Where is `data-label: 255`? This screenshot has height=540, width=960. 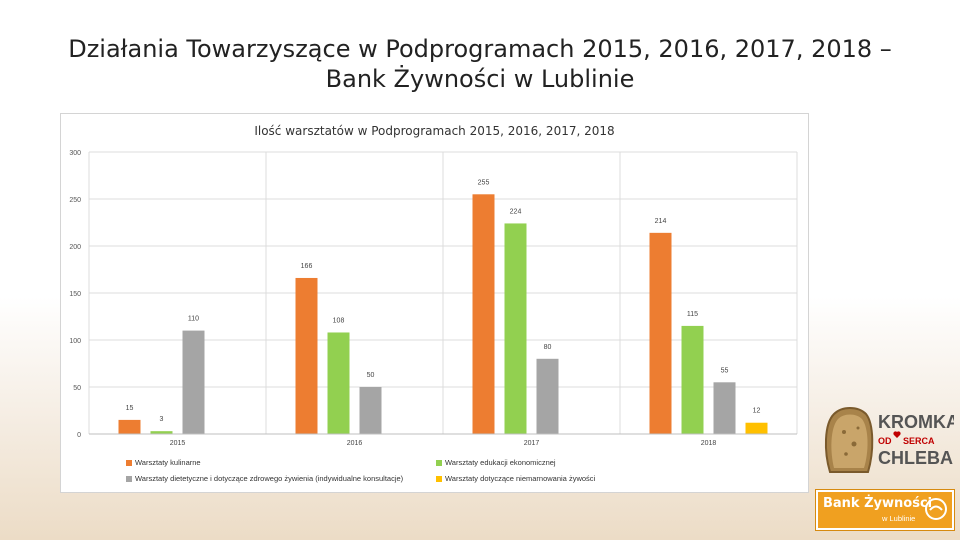 data-label: 255 is located at coordinates (484, 182).